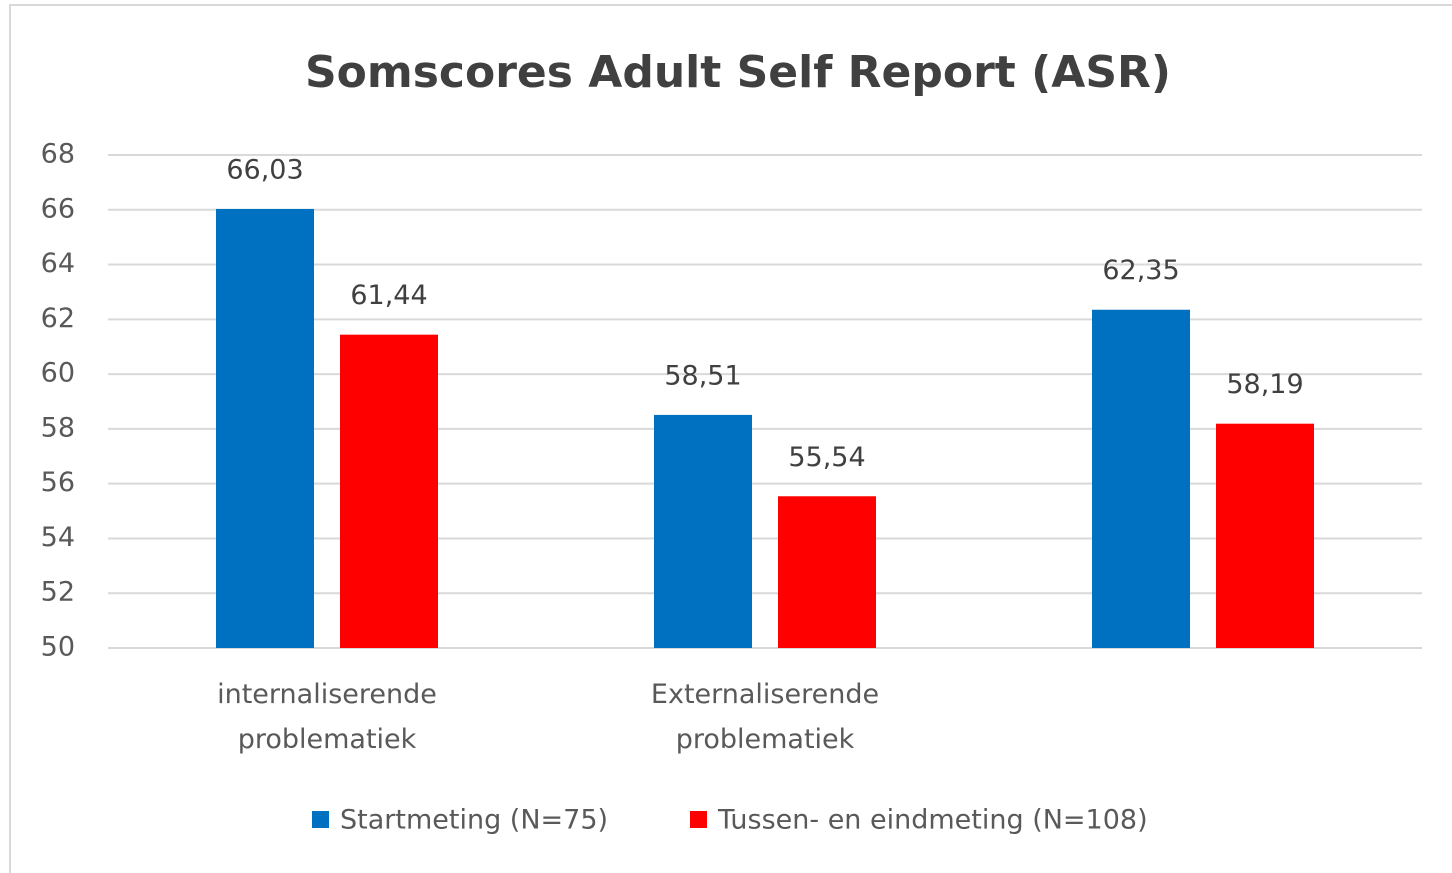 The image size is (1452, 873). I want to click on data-label: 66,03, so click(264, 169).